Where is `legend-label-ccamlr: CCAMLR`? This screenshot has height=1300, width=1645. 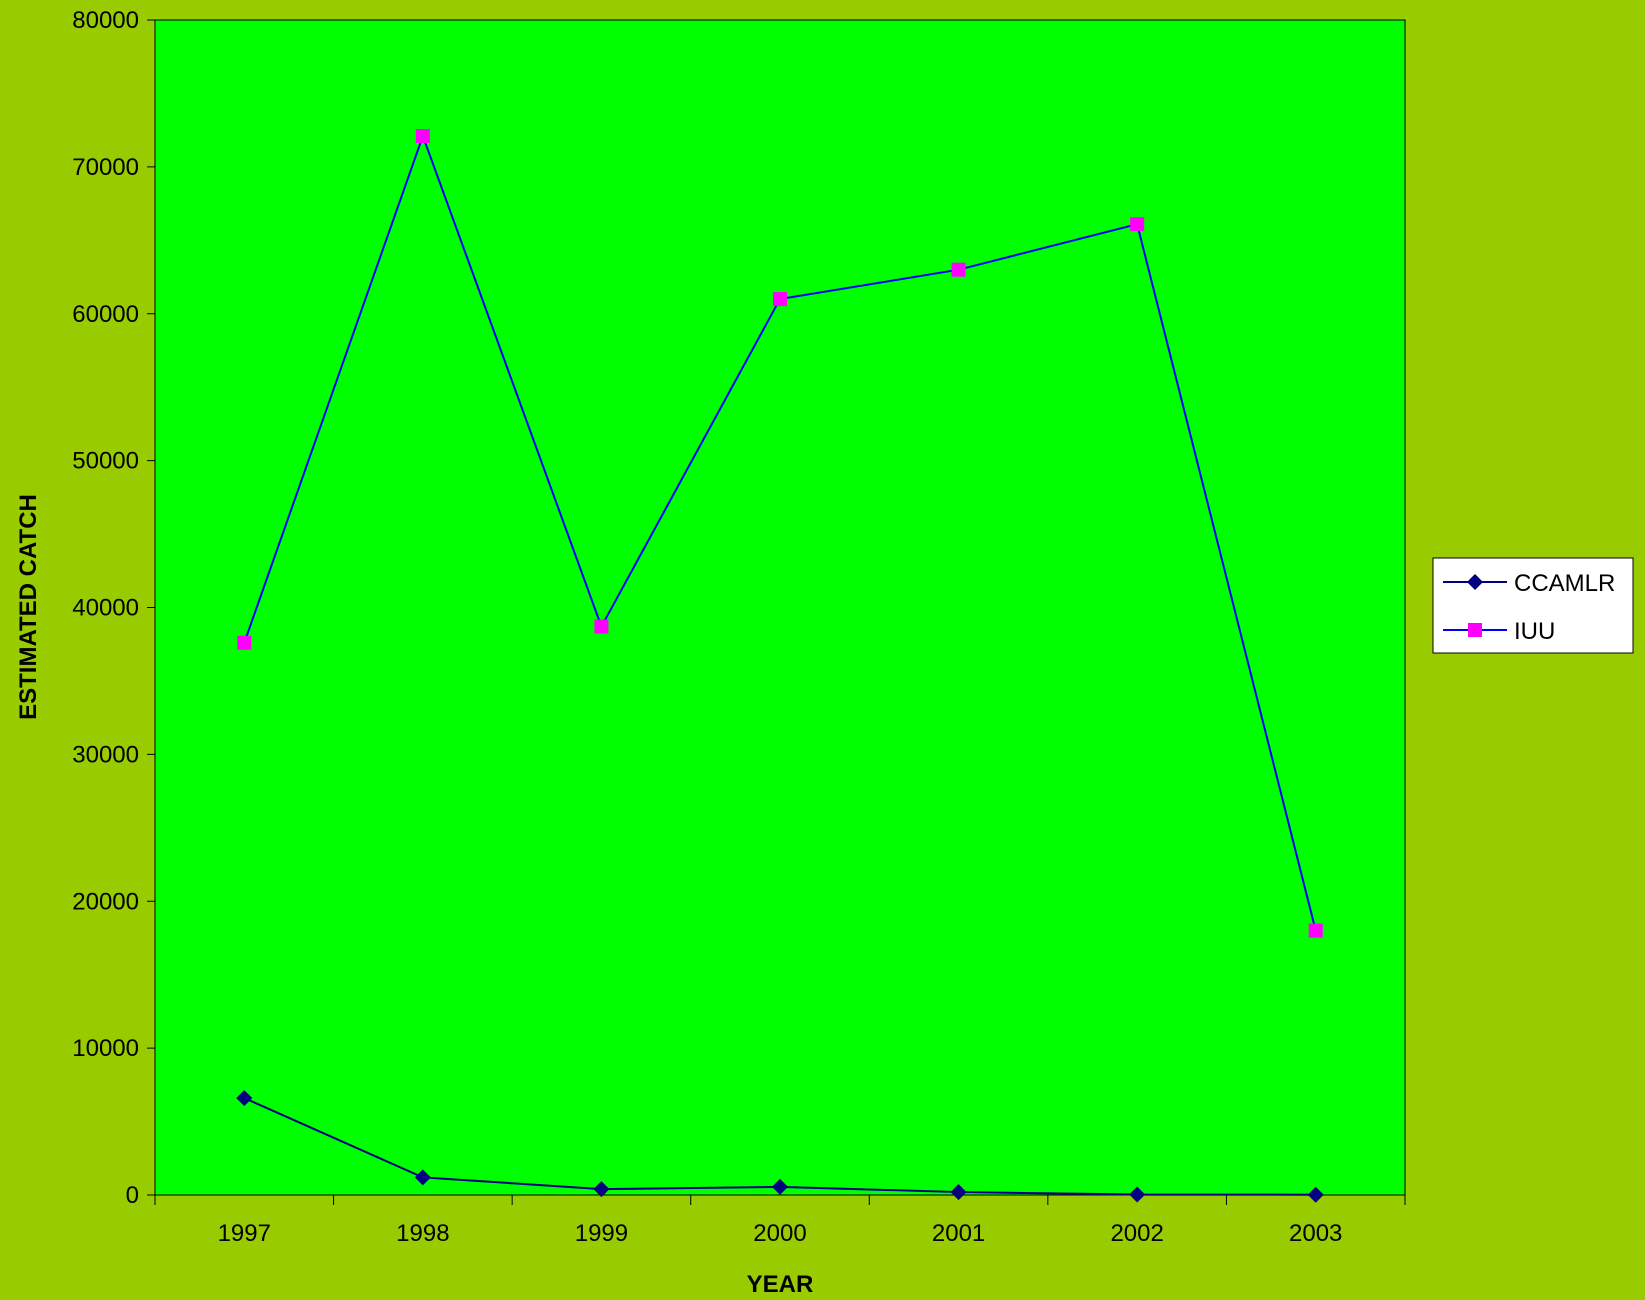 legend-label-ccamlr: CCAMLR is located at coordinates (1564, 583).